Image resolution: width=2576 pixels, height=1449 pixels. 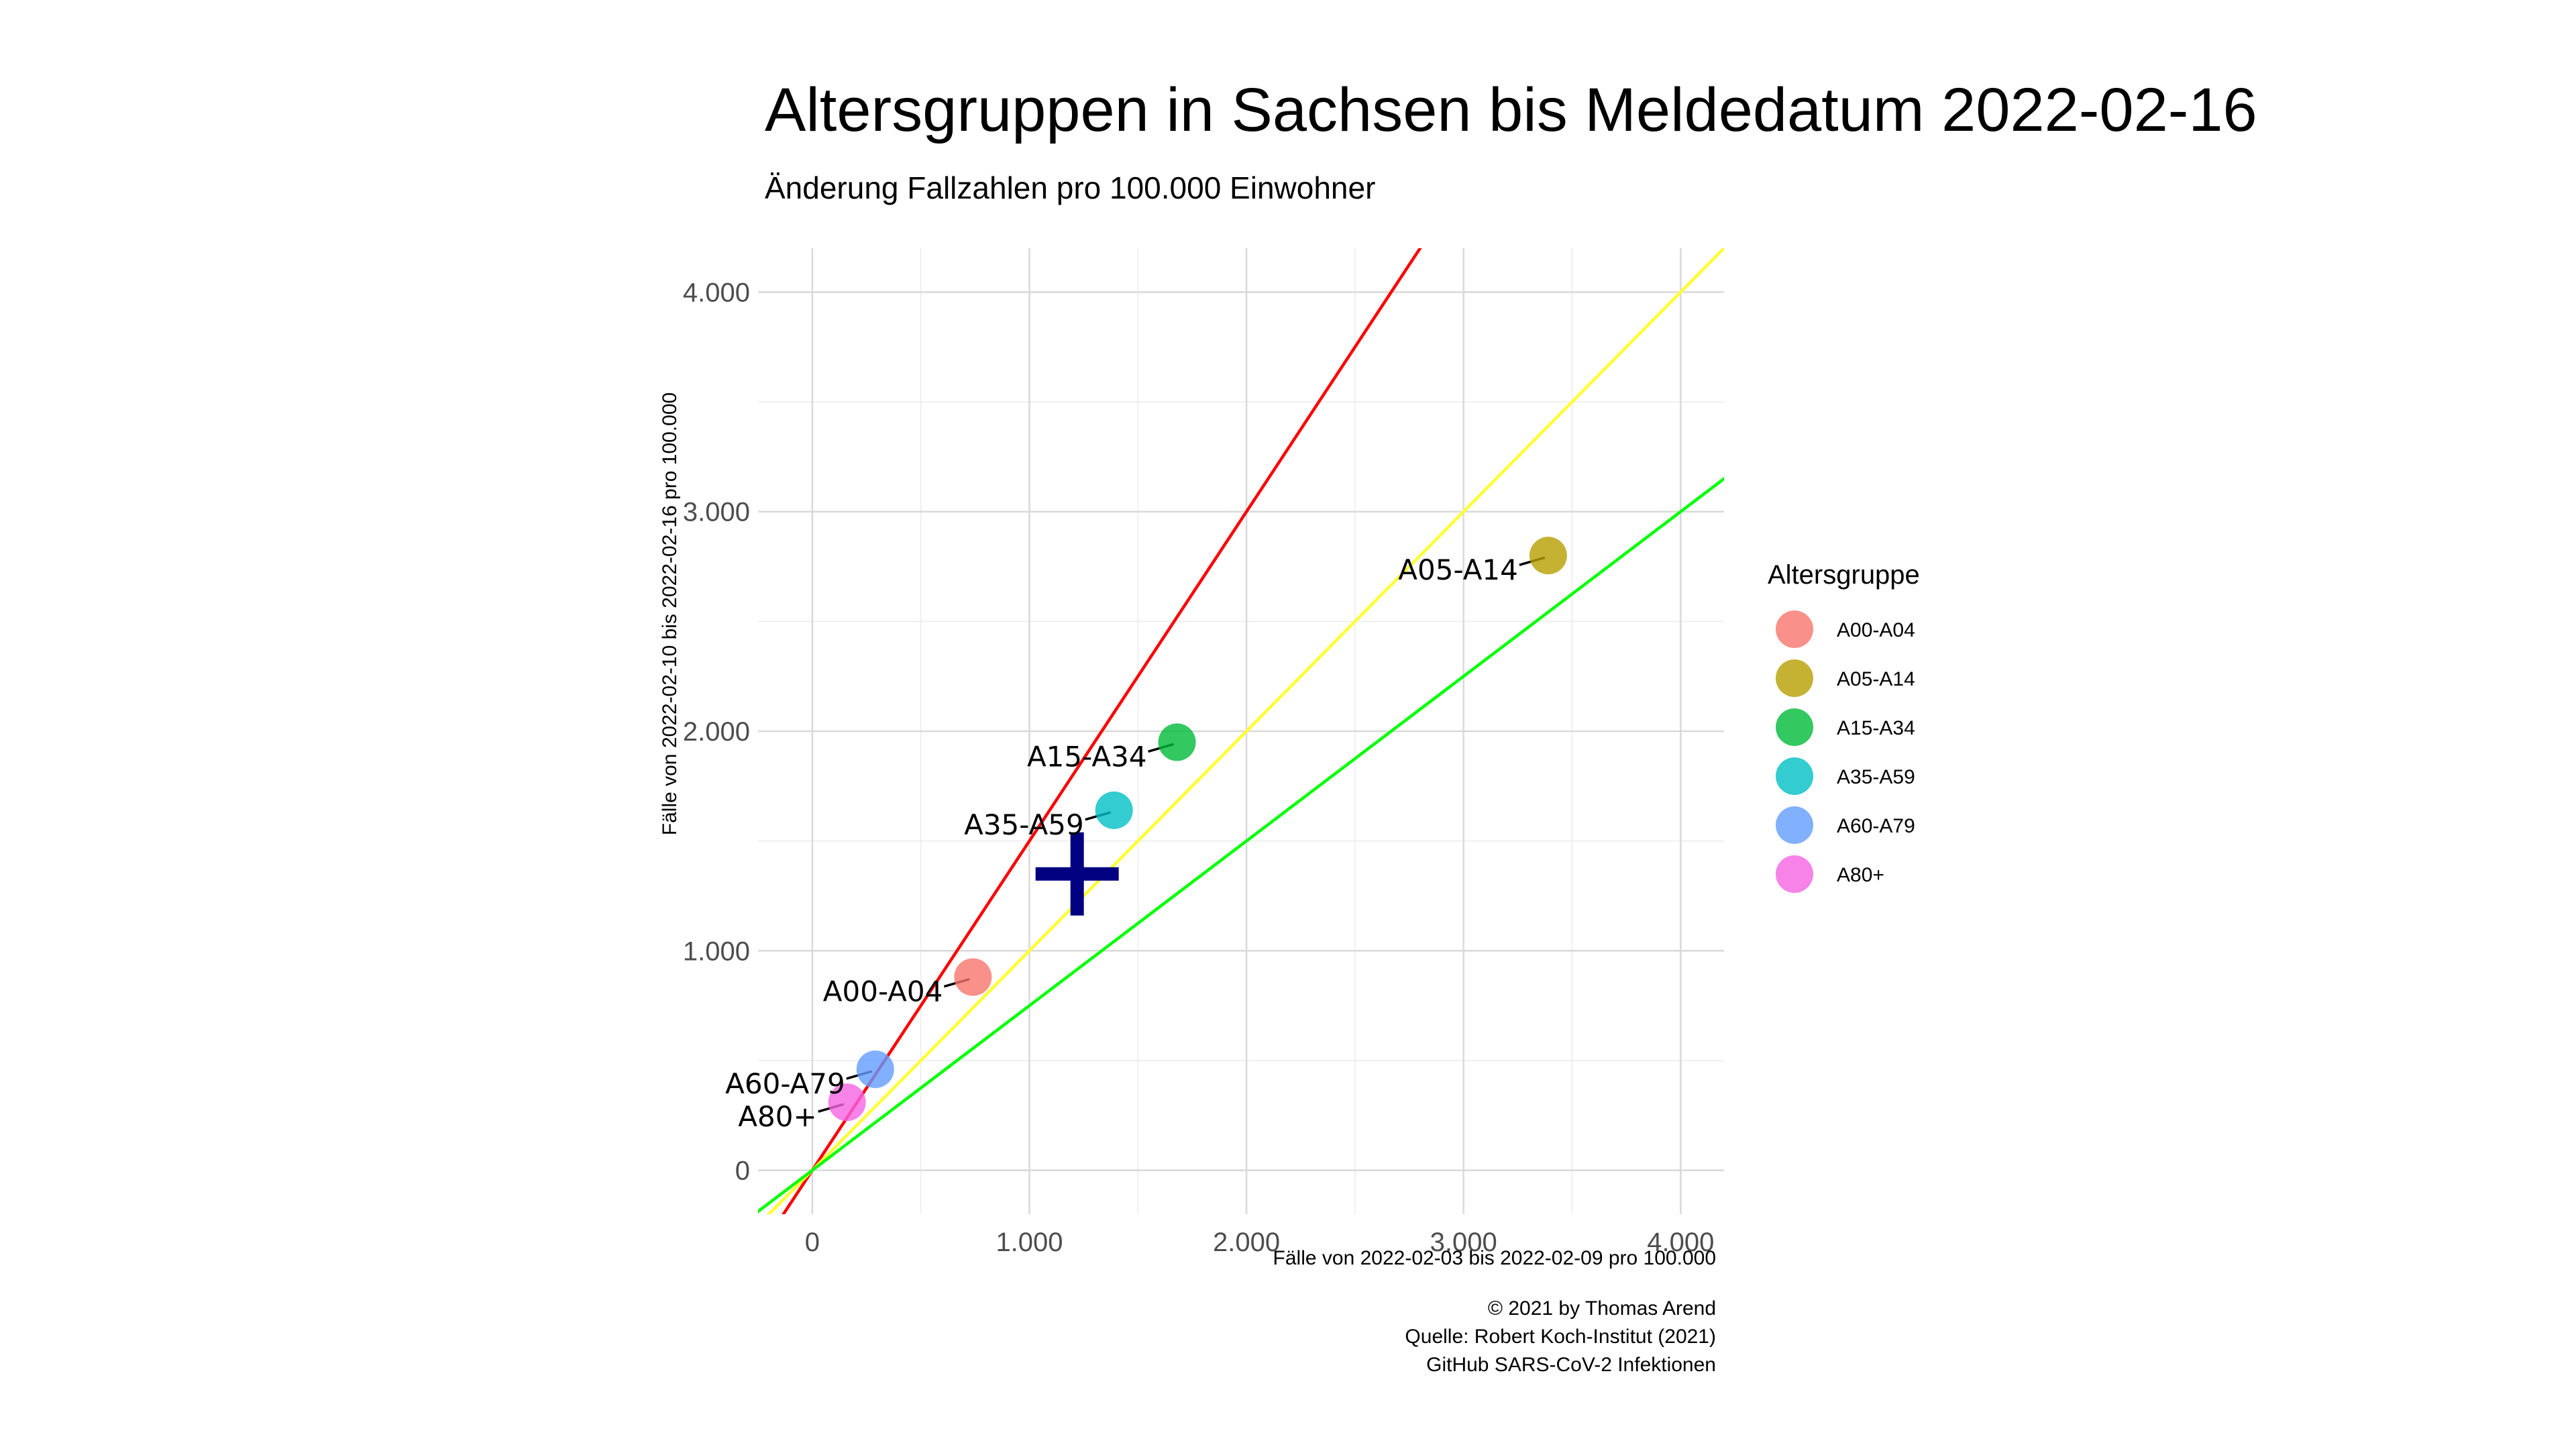 What do you see at coordinates (1876, 777) in the screenshot?
I see `legend-label: A35-A59` at bounding box center [1876, 777].